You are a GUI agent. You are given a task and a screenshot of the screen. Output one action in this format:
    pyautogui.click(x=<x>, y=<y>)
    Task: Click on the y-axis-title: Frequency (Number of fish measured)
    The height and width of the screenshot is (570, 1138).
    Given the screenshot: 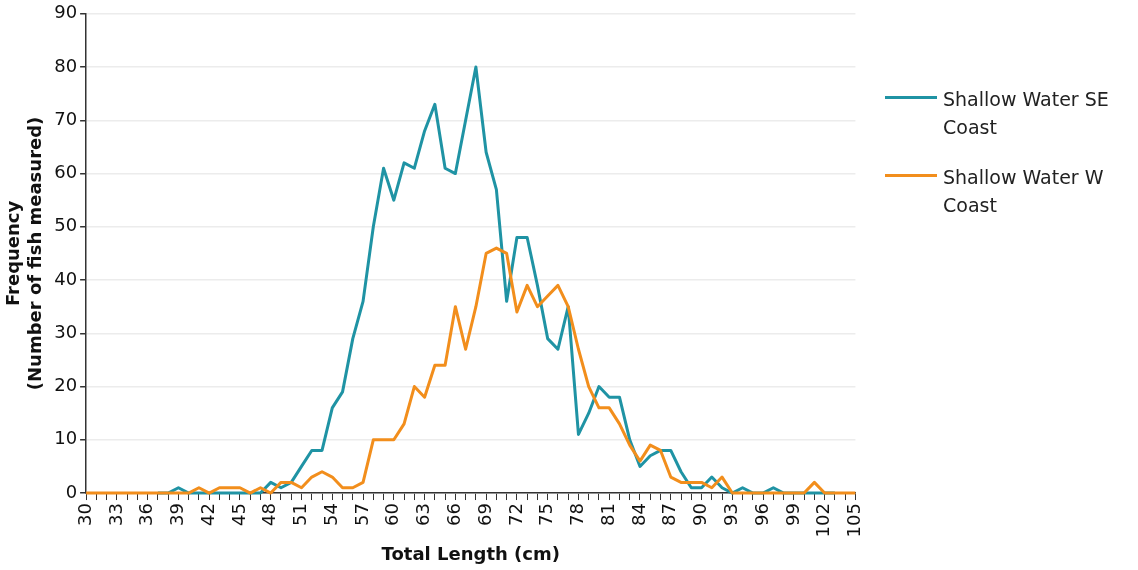 What is the action you would take?
    pyautogui.click(x=24, y=253)
    